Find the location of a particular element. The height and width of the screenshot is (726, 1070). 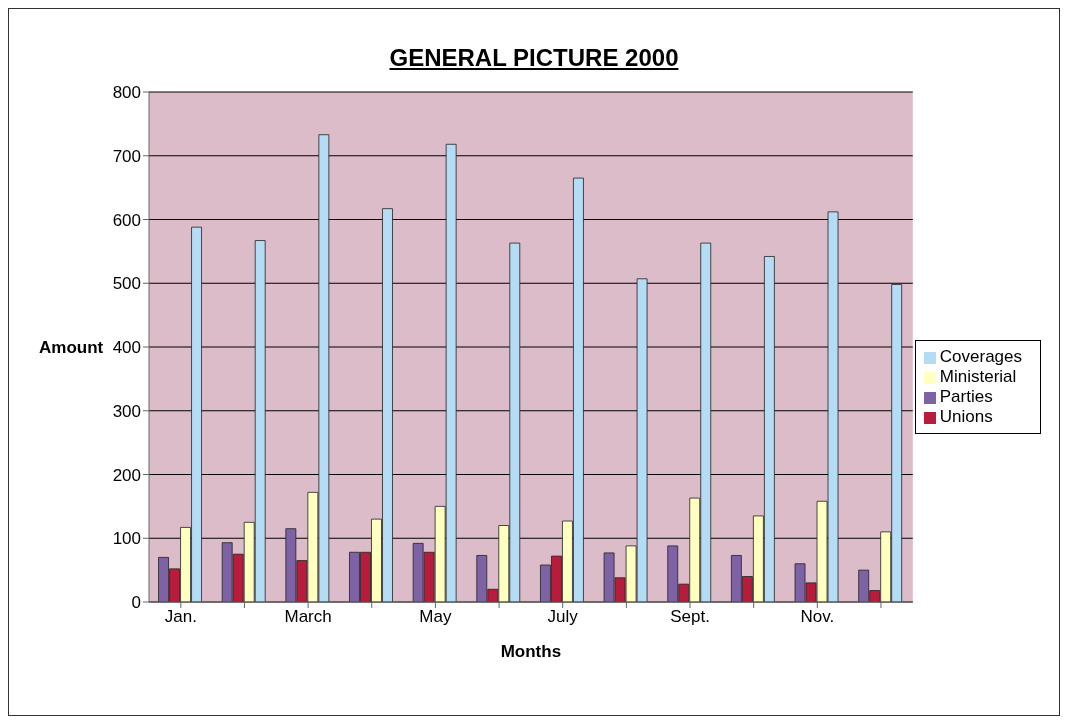

y-tick-label: 100 is located at coordinates (126, 539).